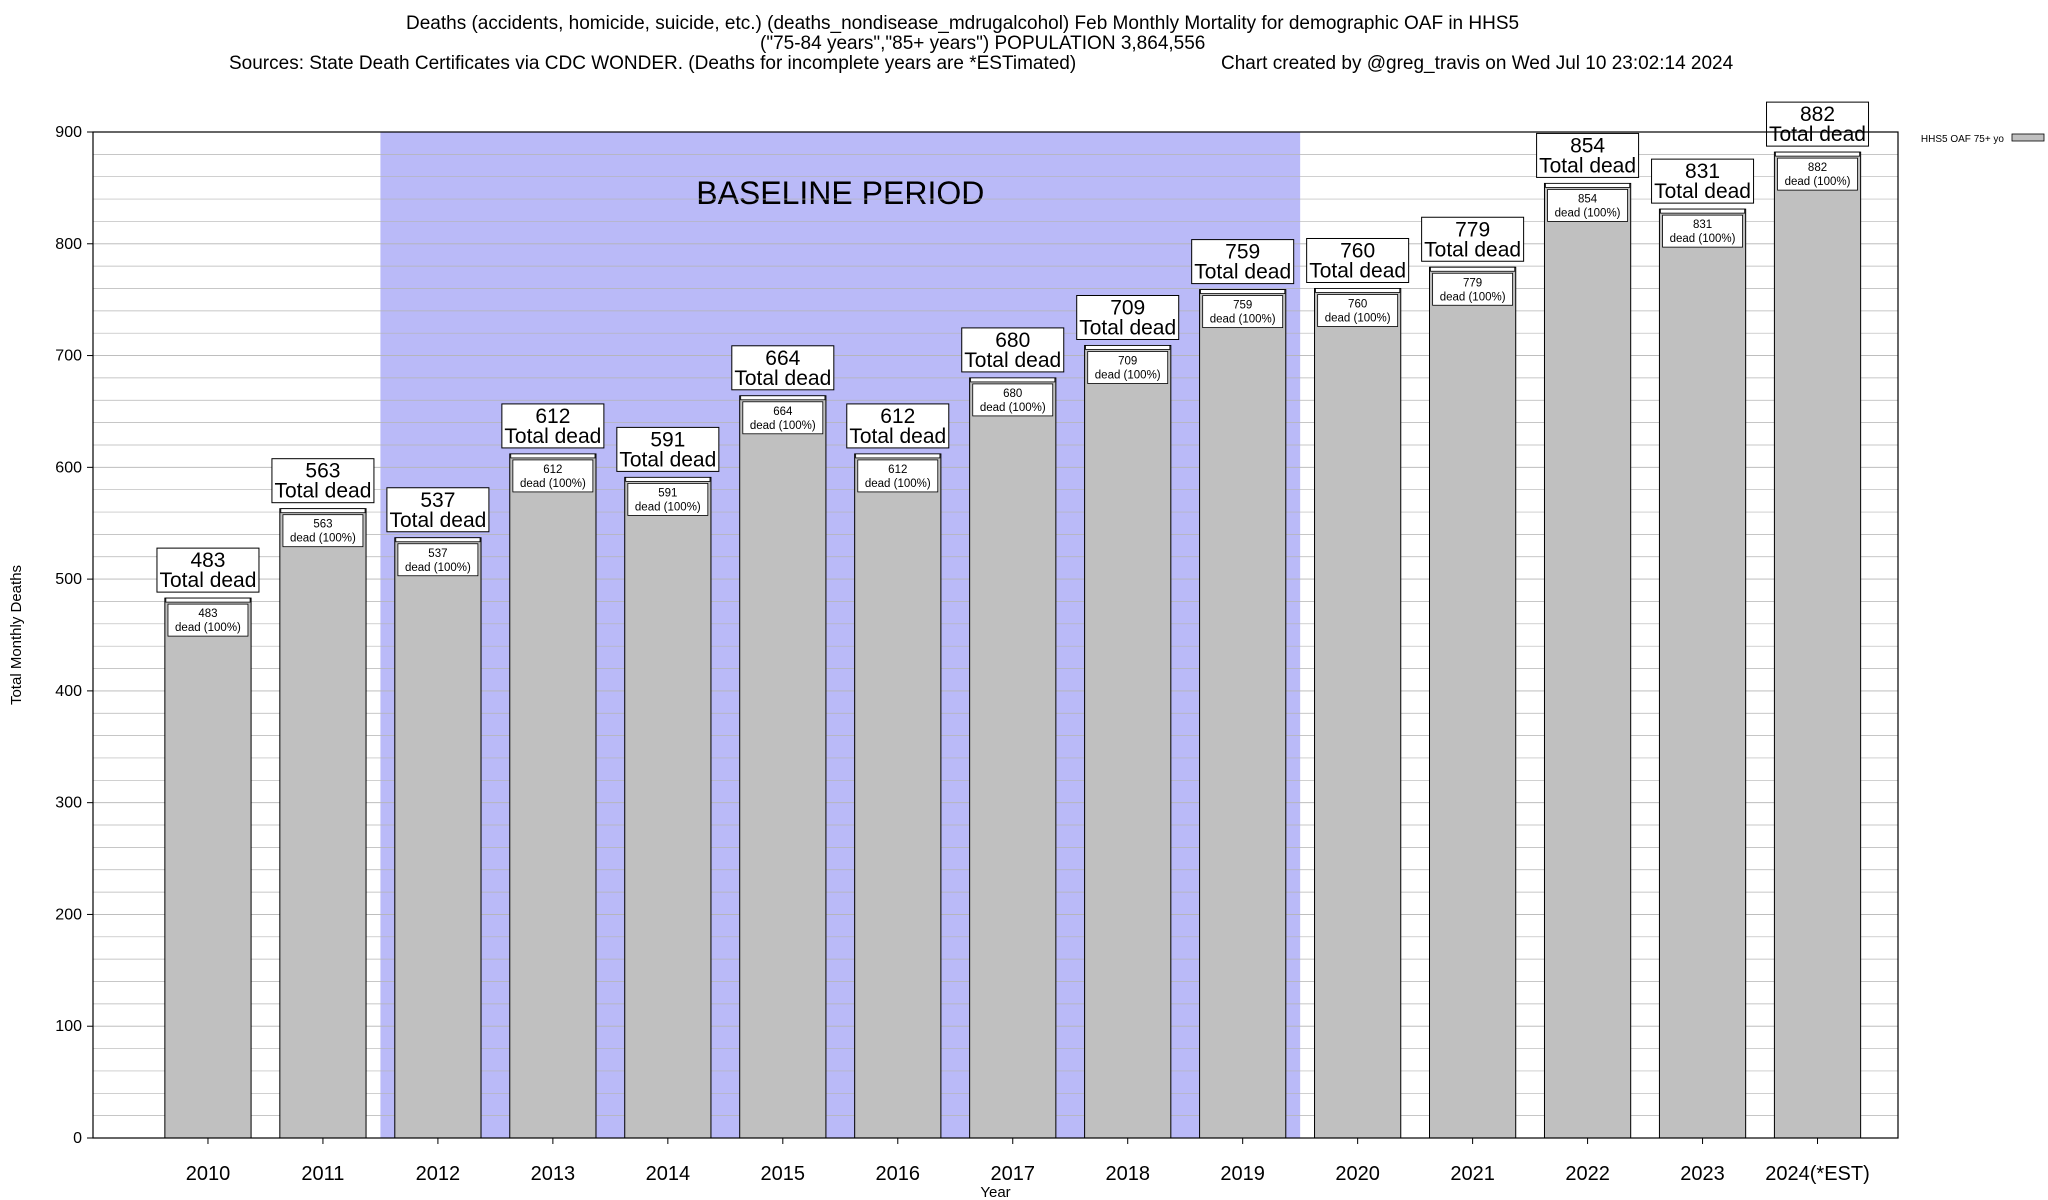 This screenshot has width=2048, height=1200. I want to click on legend-label: HHS5 OAF 75+ yo, so click(1963, 139).